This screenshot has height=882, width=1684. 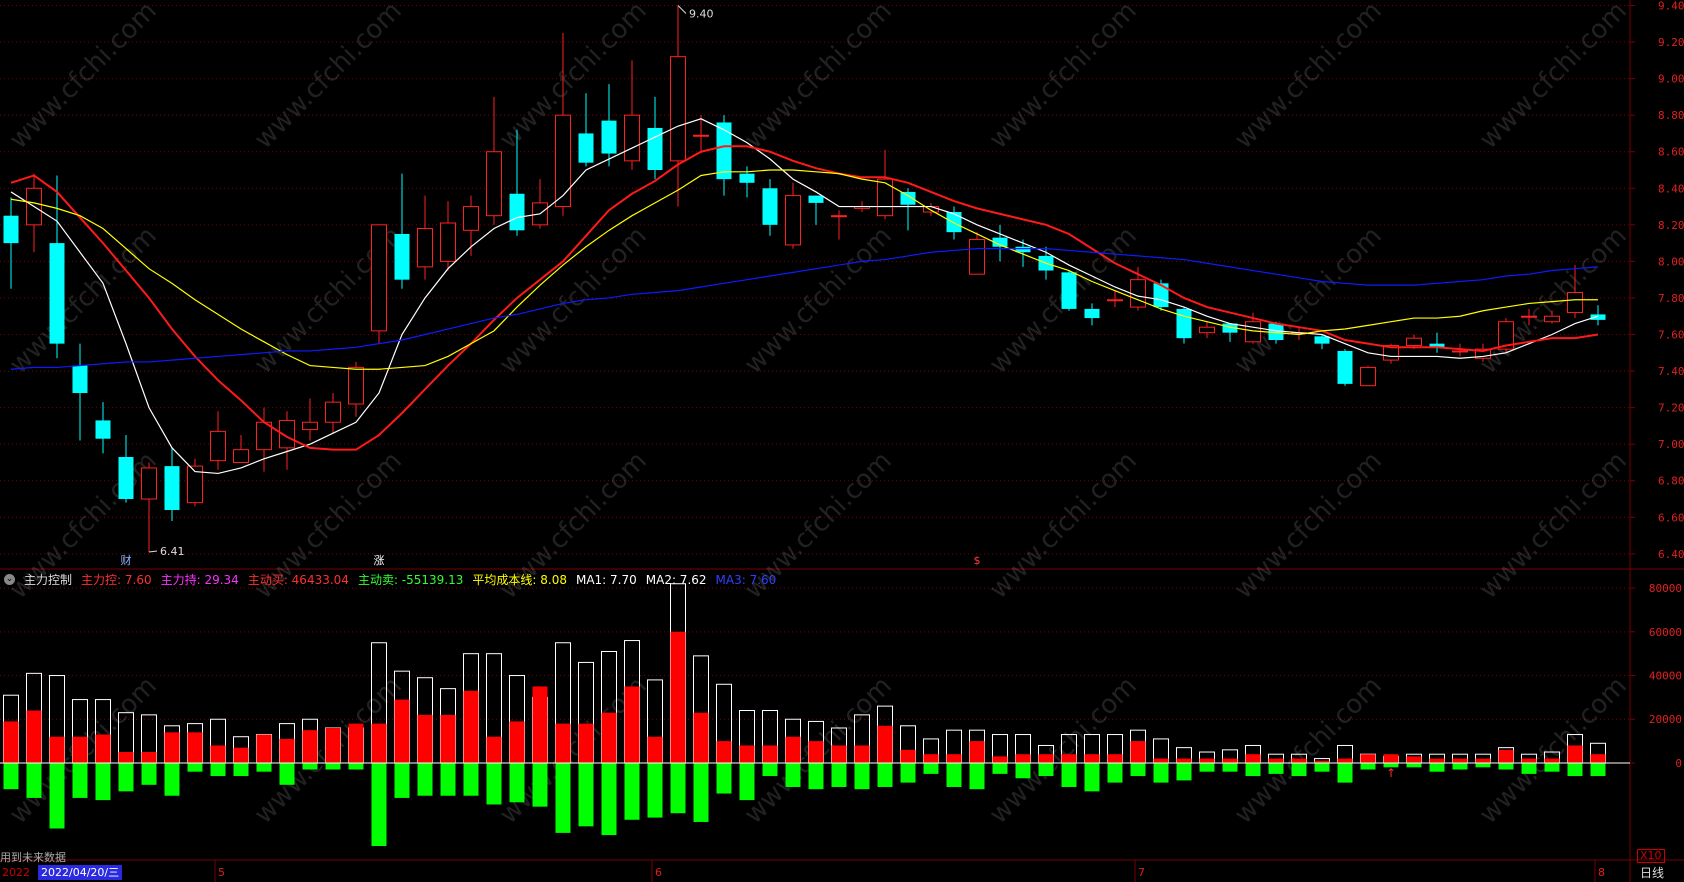 I want to click on indicator-name: 主力控制, so click(x=48, y=579).